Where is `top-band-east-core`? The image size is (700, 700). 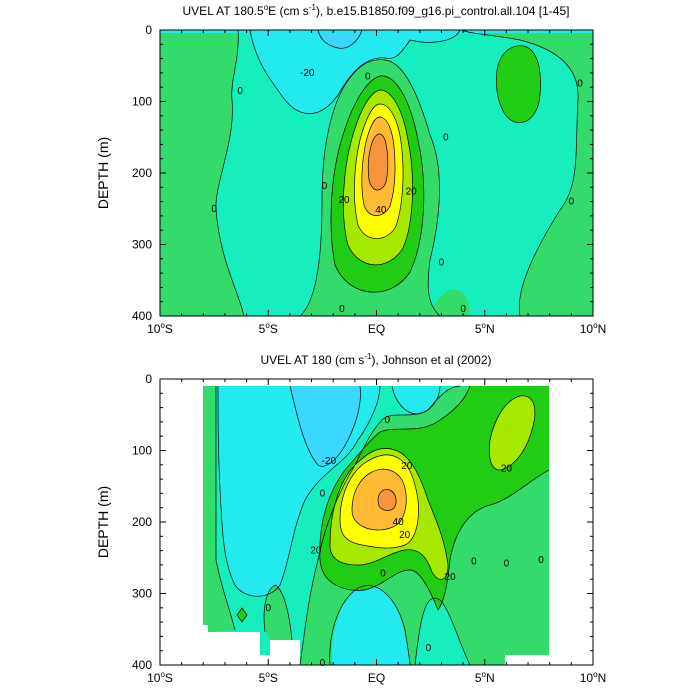 top-band-east-core is located at coordinates (518, 84).